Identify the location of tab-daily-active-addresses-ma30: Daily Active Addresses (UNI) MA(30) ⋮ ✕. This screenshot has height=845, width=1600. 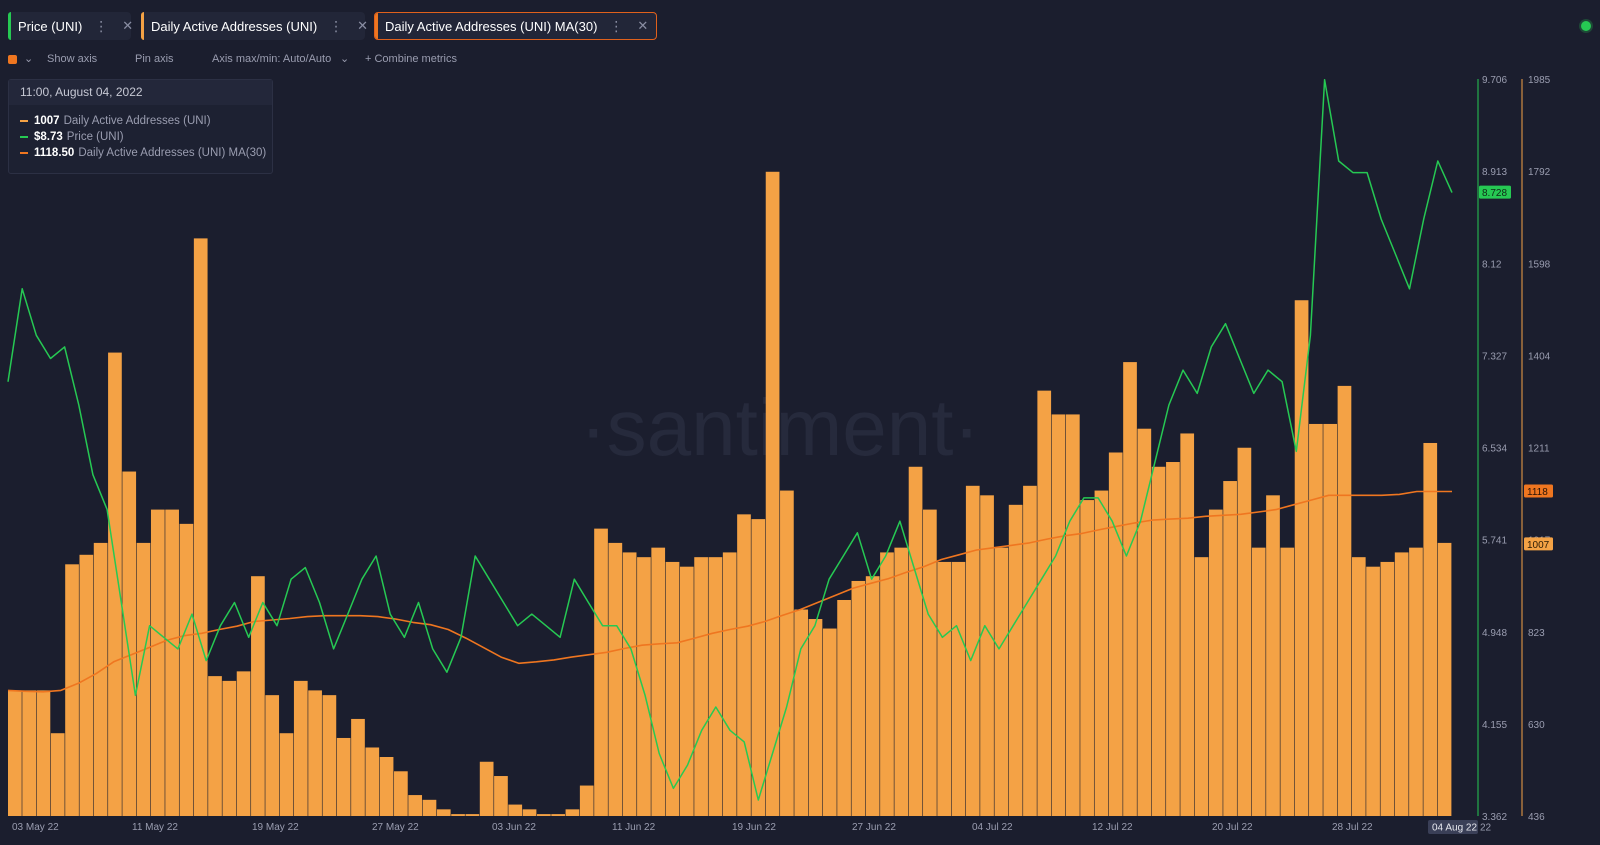
(515, 26).